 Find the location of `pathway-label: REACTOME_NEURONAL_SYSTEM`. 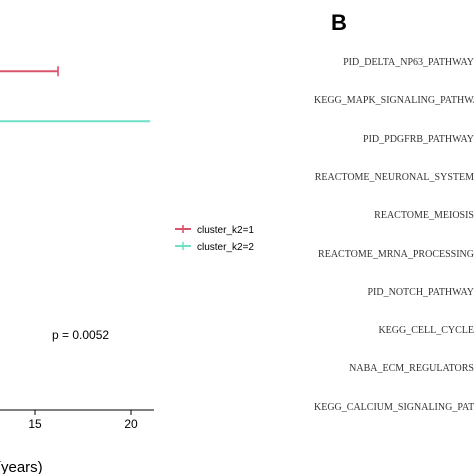

pathway-label: REACTOME_NEURONAL_SYSTEM is located at coordinates (394, 177).